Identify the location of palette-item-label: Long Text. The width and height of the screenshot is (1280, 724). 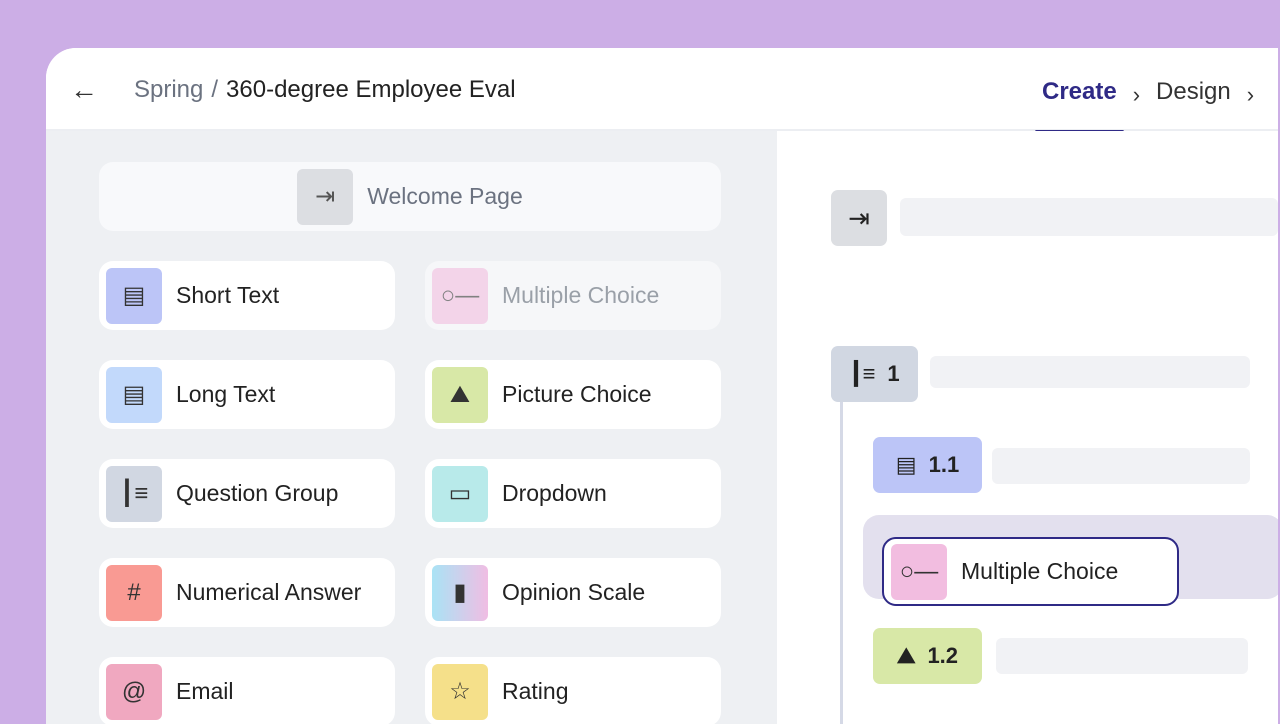
(226, 394).